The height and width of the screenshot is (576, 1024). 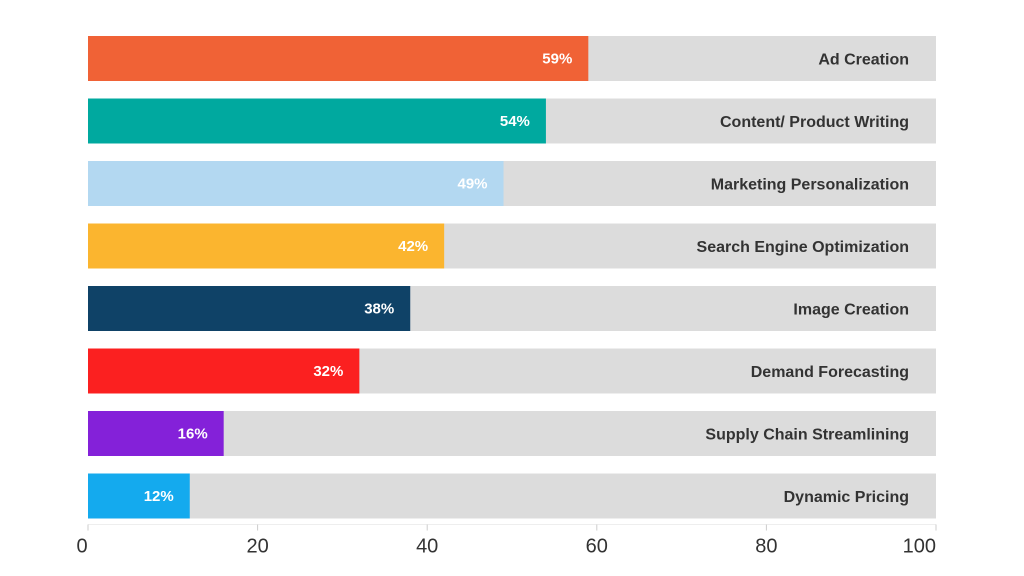 I want to click on x-tick-label: 80, so click(x=766, y=547).